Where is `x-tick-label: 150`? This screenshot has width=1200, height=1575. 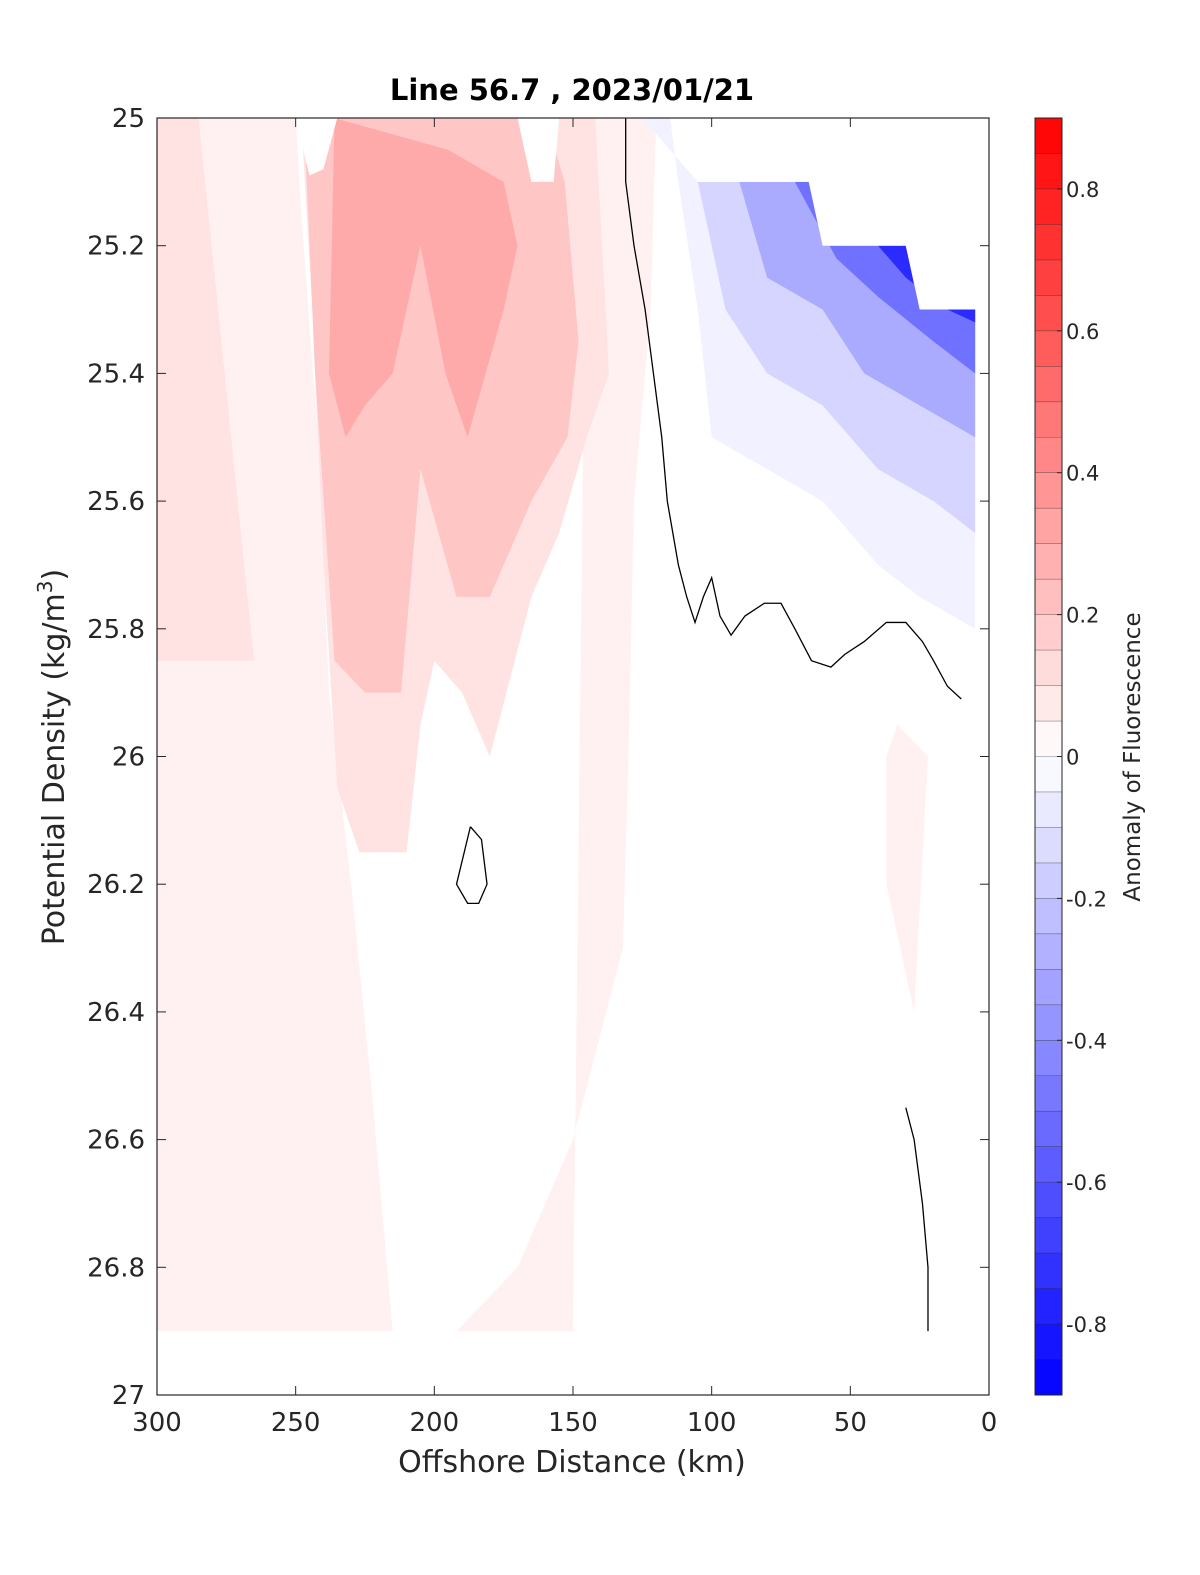 x-tick-label: 150 is located at coordinates (573, 1423).